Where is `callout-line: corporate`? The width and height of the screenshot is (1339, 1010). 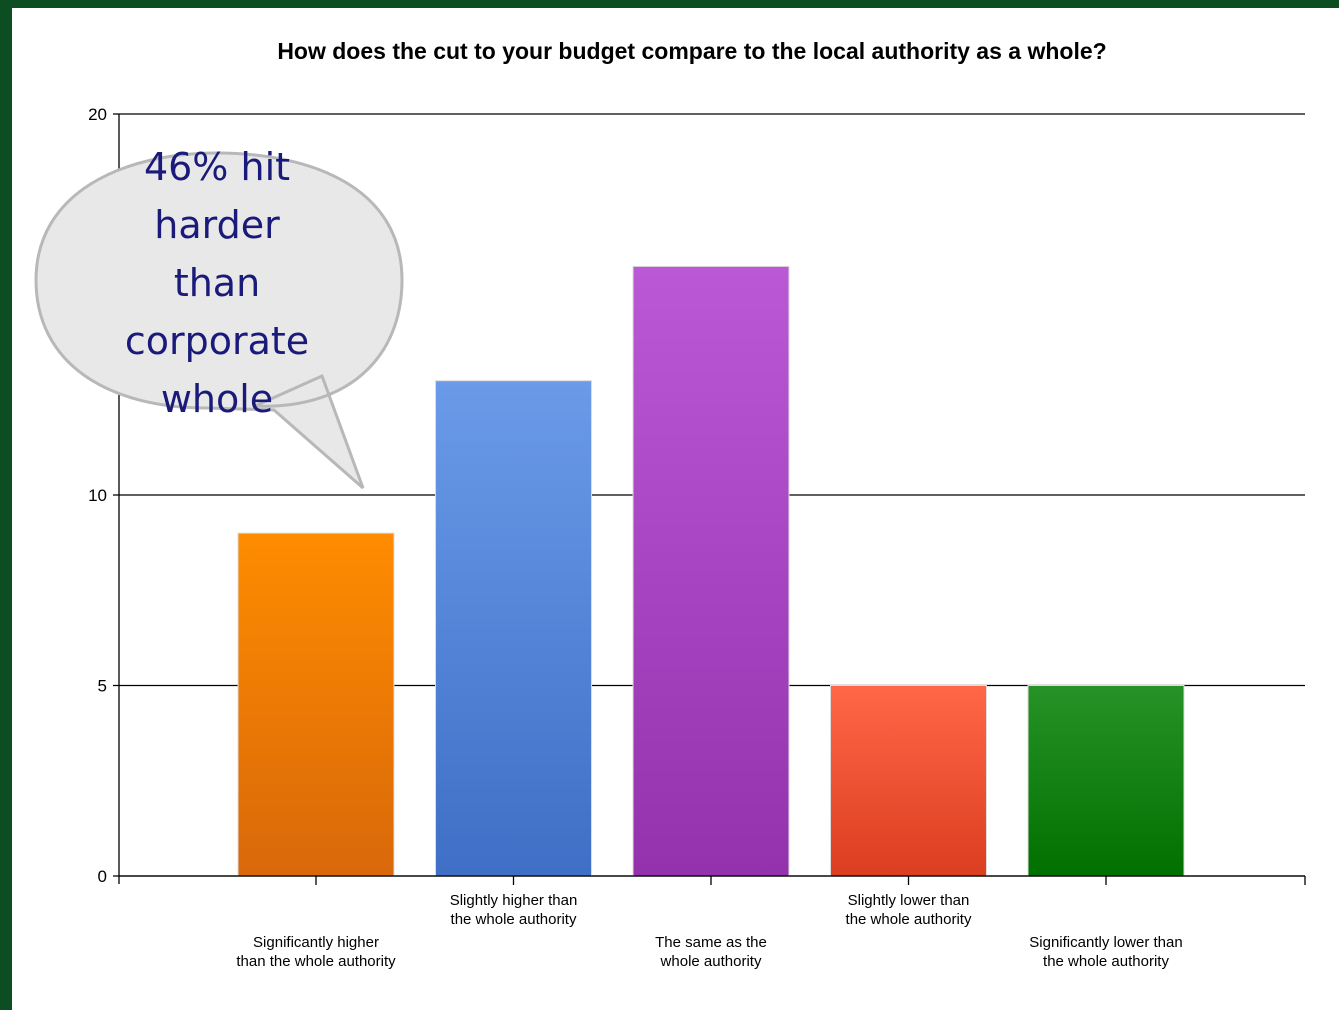 callout-line: corporate is located at coordinates (217, 341).